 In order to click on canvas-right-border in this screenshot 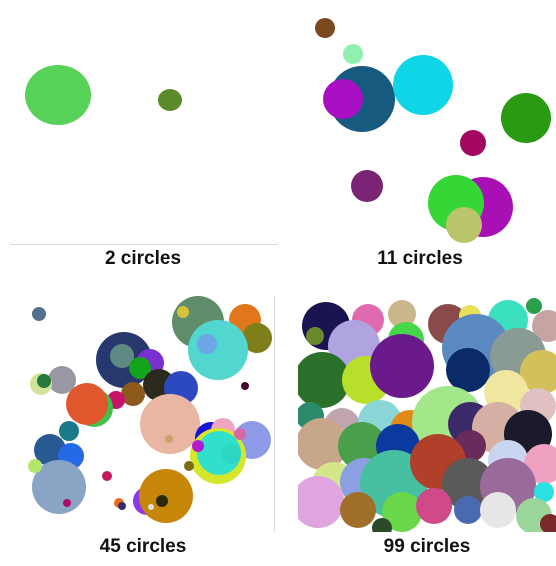, I will do `click(274, 414)`.